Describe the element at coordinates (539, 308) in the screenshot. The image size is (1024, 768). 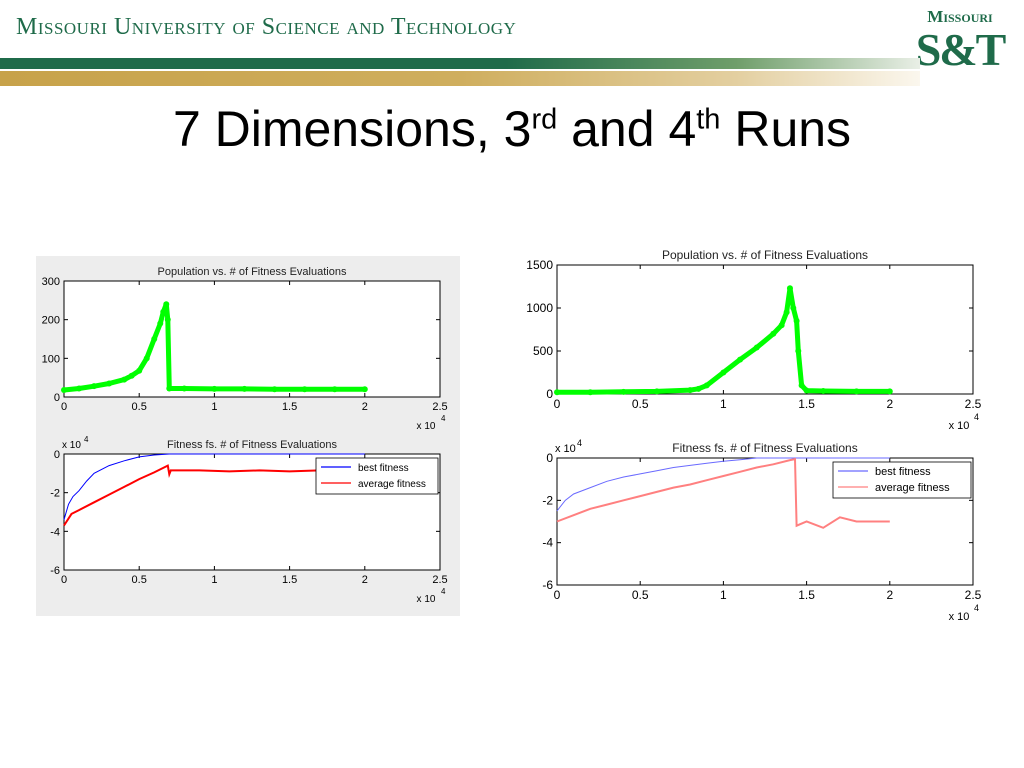
I see `y-tick-label: 1000` at that location.